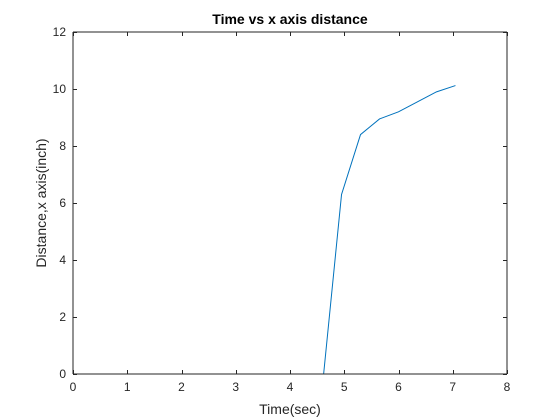  I want to click on x-tick-label: 8, so click(507, 387).